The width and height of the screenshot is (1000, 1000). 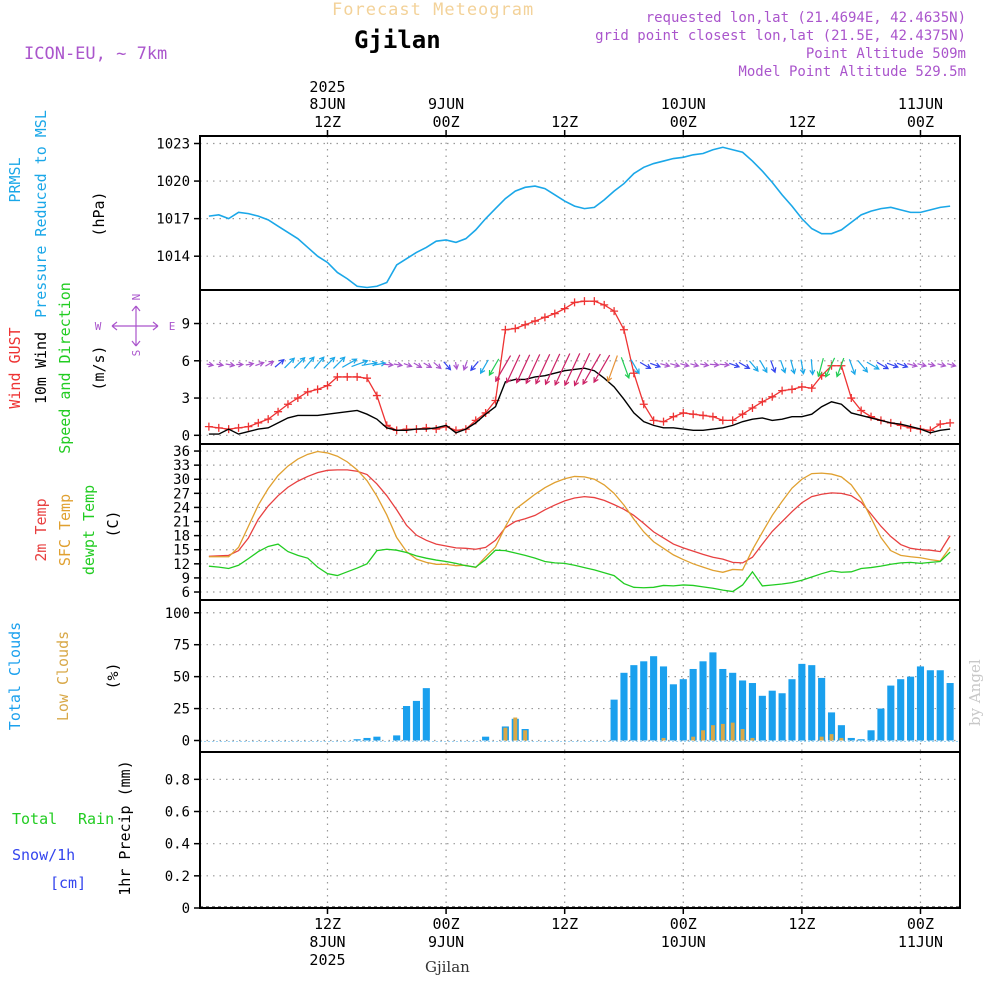 I want to click on ytick-label: 1017, so click(x=173, y=220).